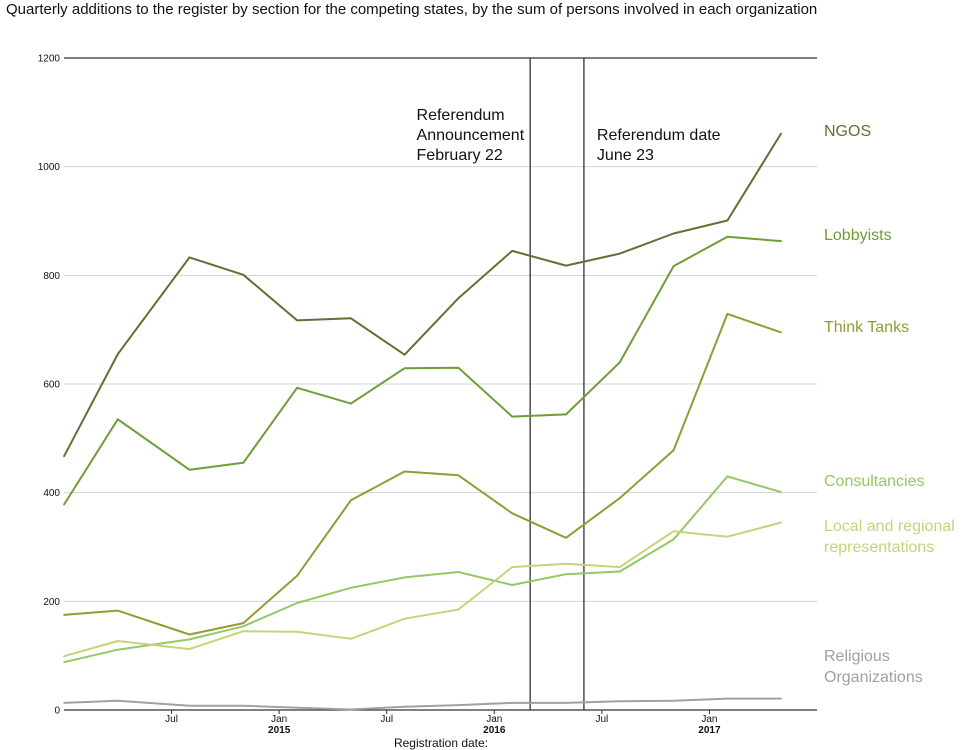  Describe the element at coordinates (494, 730) in the screenshot. I see `x-tick-year-3: 2016` at that location.